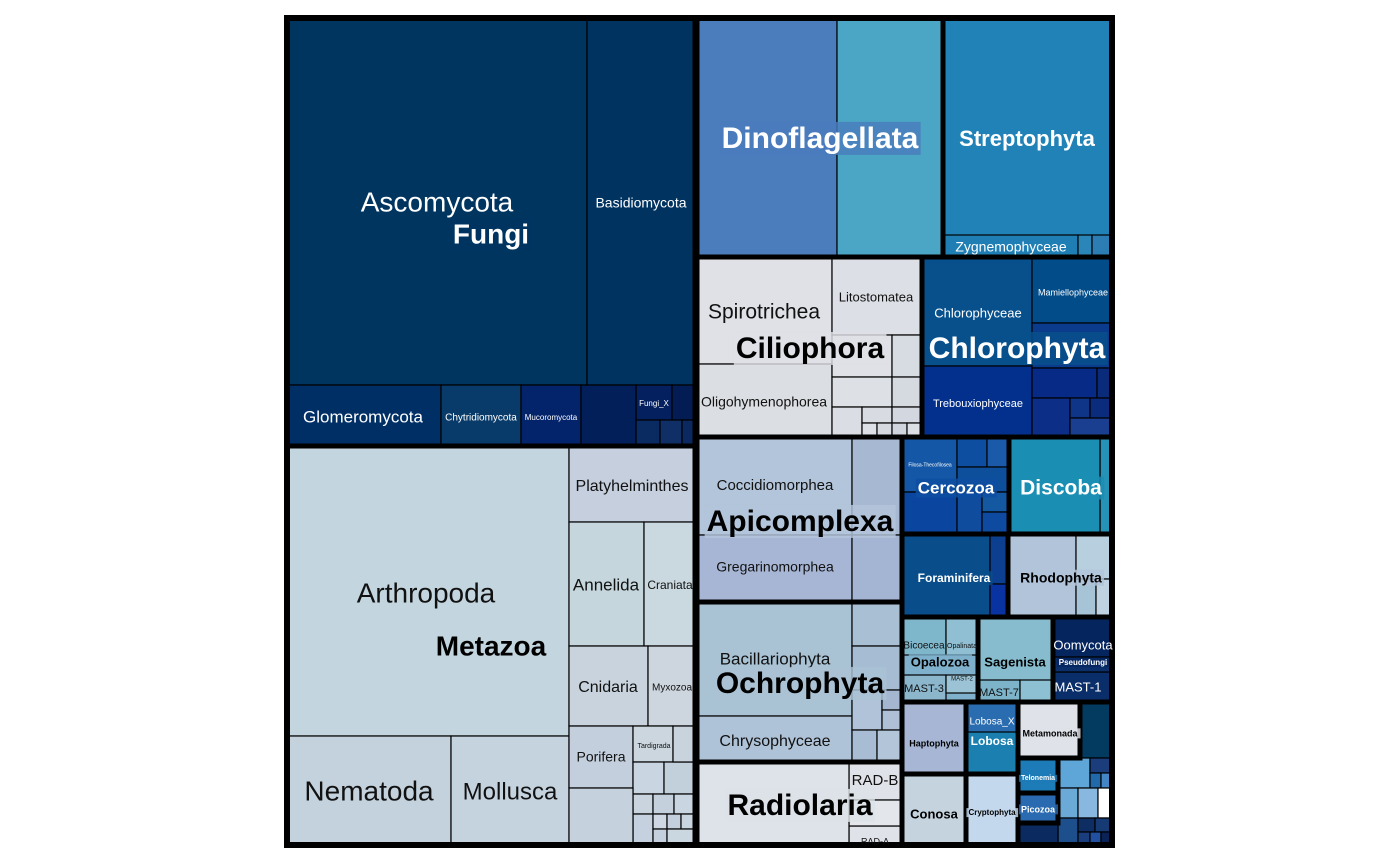 Image resolution: width=1400 pixels, height=865 pixels. I want to click on group-label-bg-telonemia, so click(1038, 778).